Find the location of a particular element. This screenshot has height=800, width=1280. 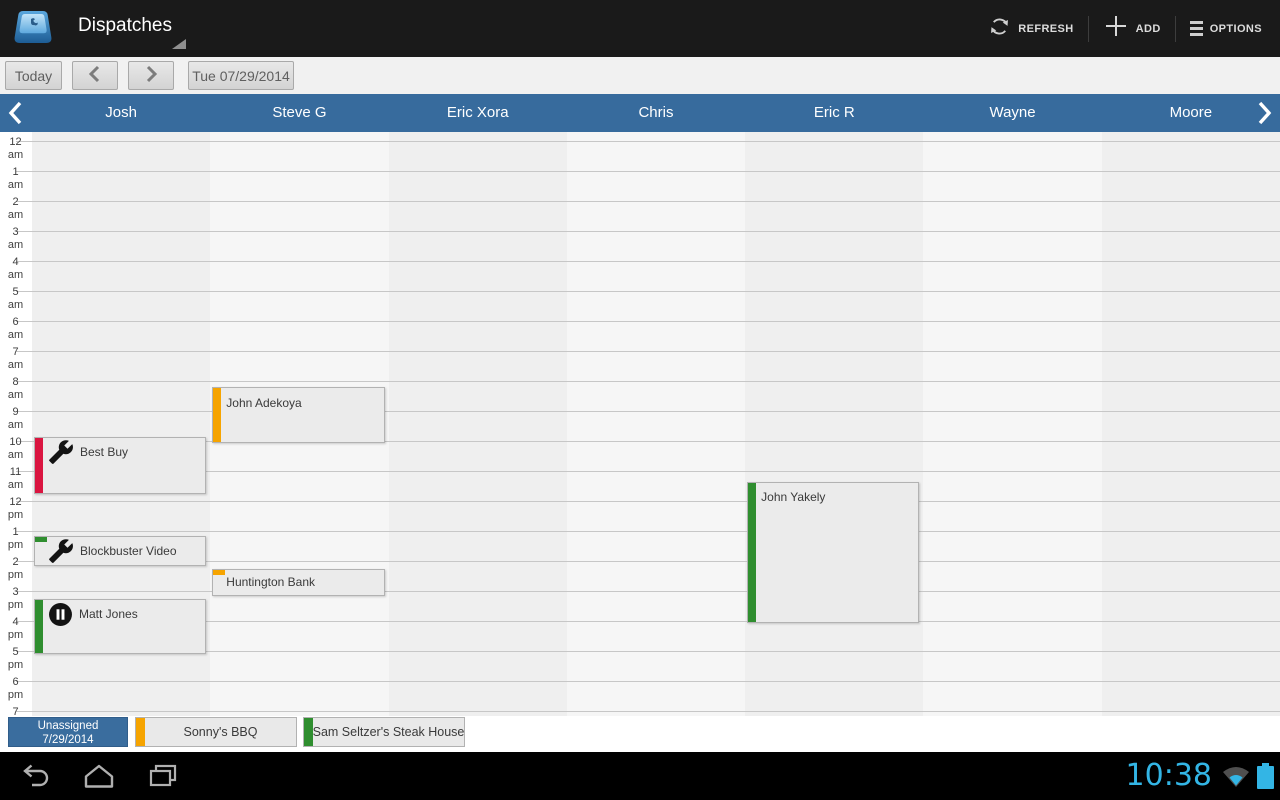

wifi-icon is located at coordinates (1236, 779).